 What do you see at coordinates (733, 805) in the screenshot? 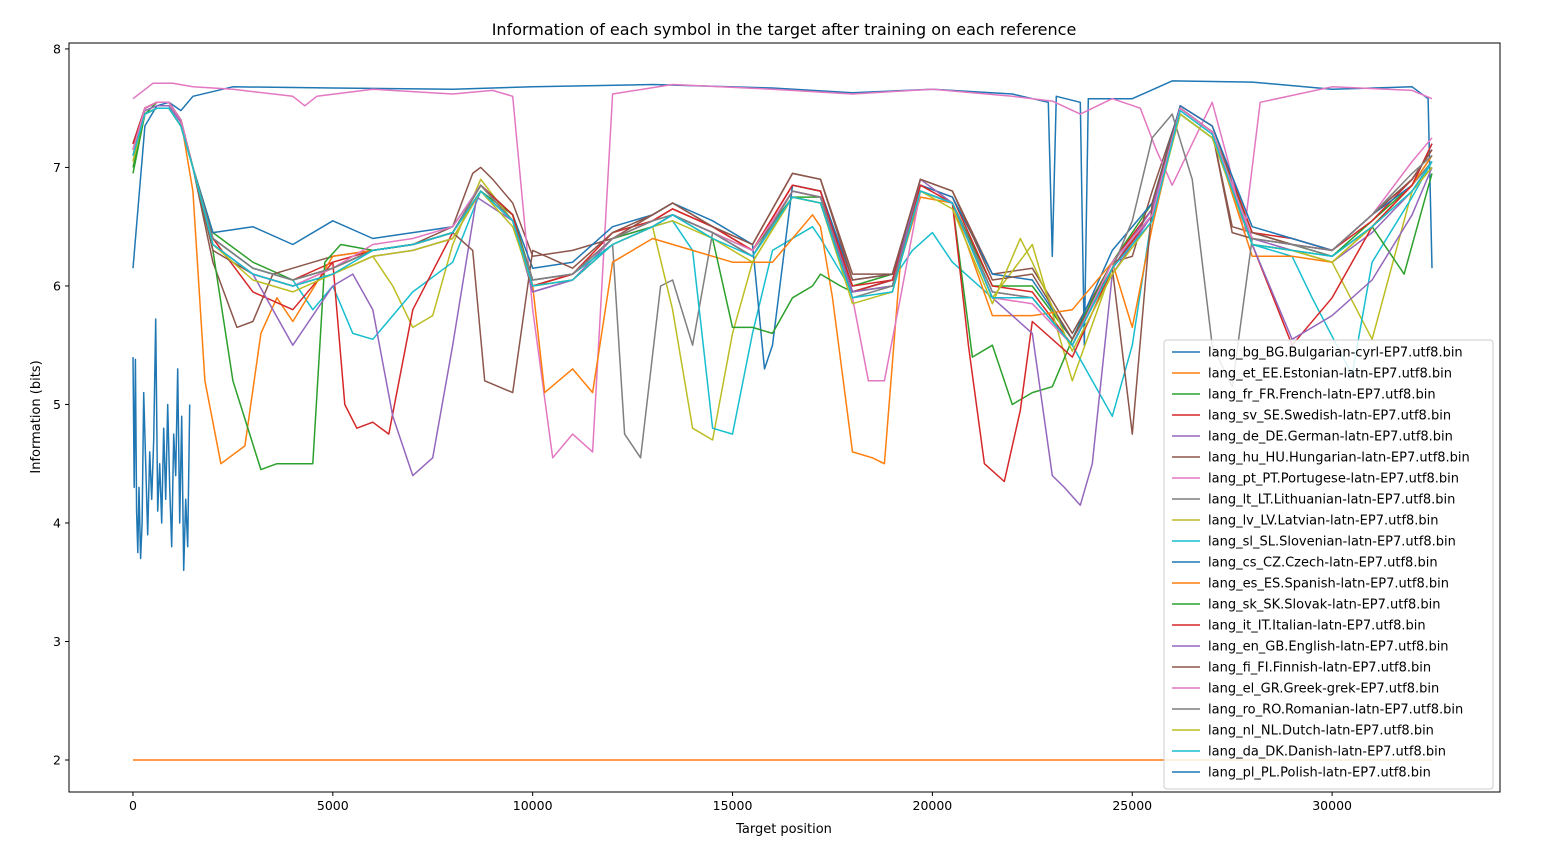
I see `x-tick-label-3: 15000` at bounding box center [733, 805].